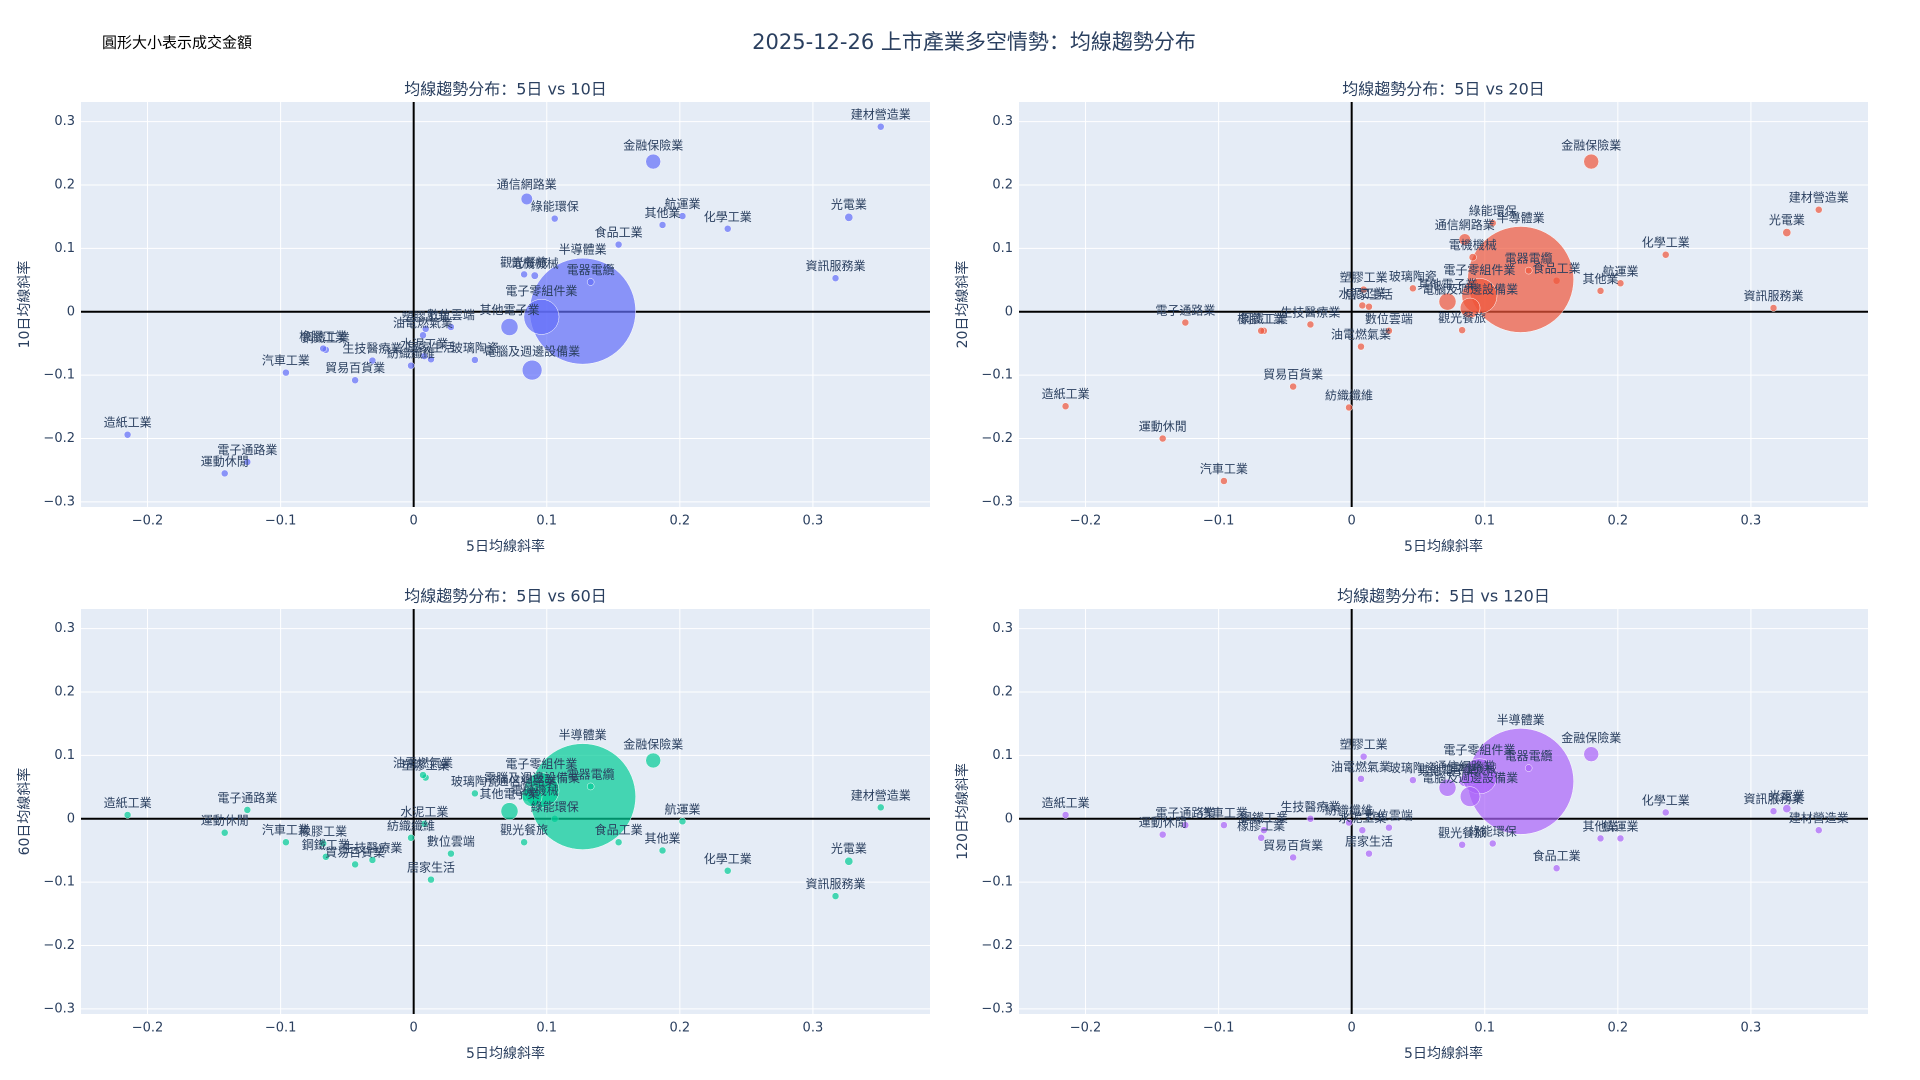 This screenshot has width=1920, height=1080. What do you see at coordinates (1447, 771) in the screenshot?
I see `point-label: 其他電子業` at bounding box center [1447, 771].